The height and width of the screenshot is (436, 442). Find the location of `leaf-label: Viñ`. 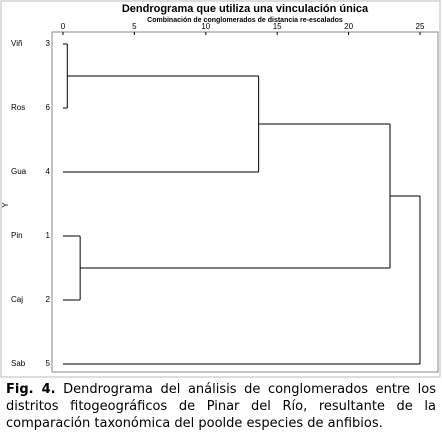

leaf-label: Viñ is located at coordinates (16, 43).